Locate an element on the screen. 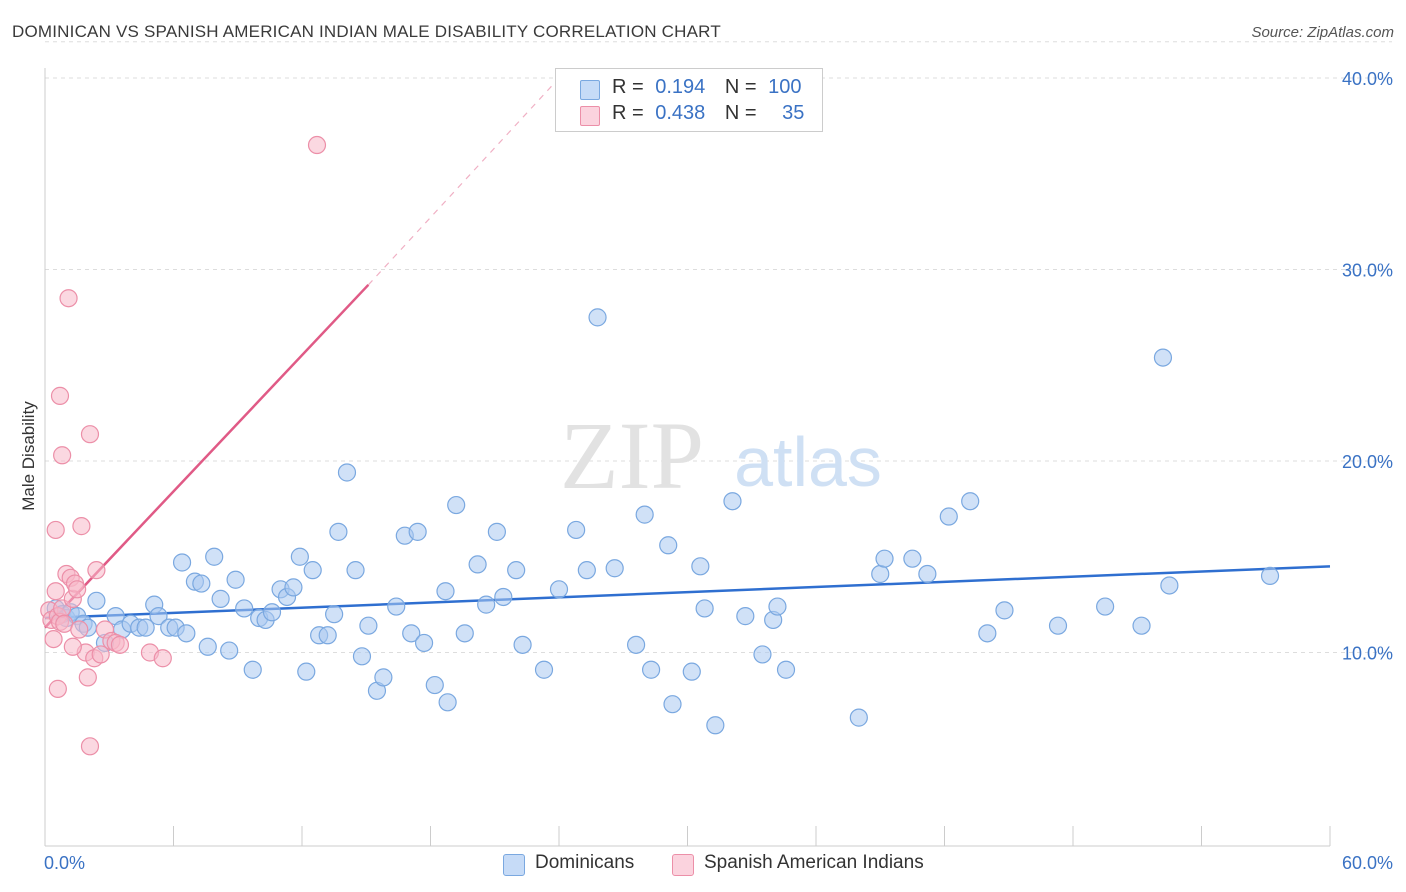 This screenshot has width=1406, height=892. legend-label-dominicans: Dominicans is located at coordinates (585, 862).